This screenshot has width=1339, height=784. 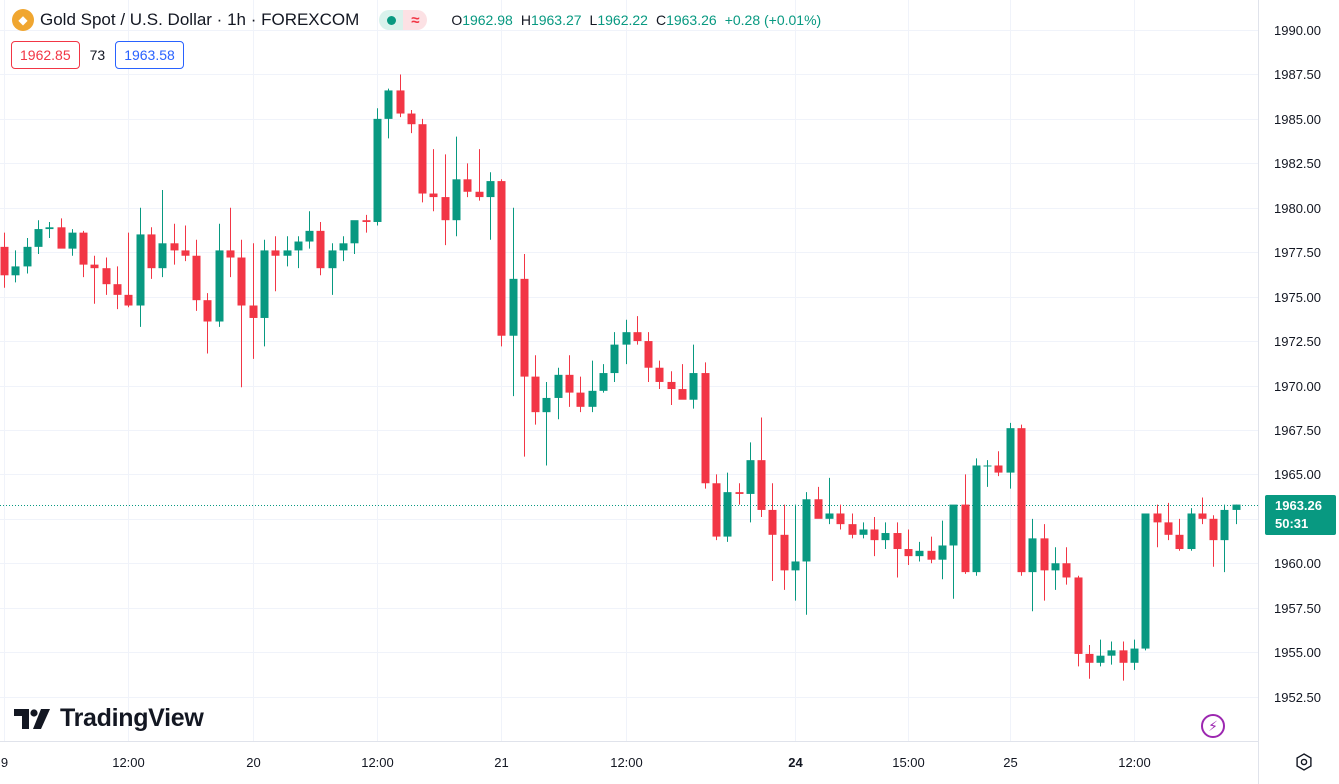 What do you see at coordinates (691, 20) in the screenshot?
I see `close-value: 1963.26` at bounding box center [691, 20].